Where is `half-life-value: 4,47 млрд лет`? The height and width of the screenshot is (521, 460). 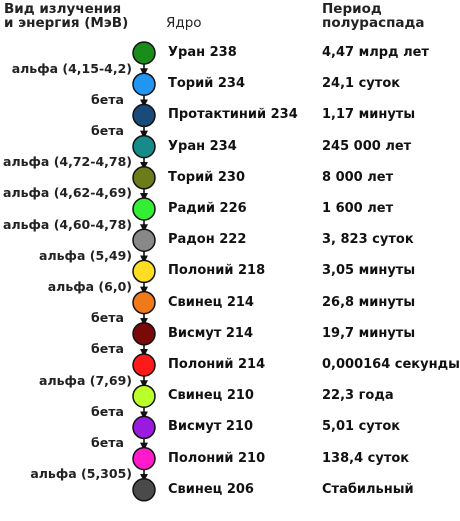
half-life-value: 4,47 млрд лет is located at coordinates (375, 52).